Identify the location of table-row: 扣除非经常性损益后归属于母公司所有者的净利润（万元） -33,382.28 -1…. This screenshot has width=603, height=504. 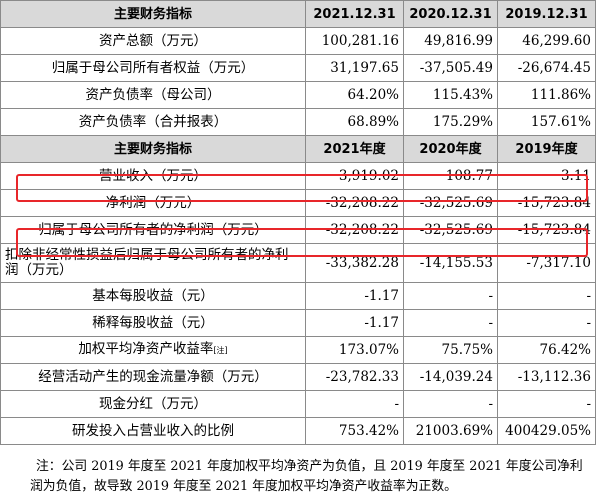
(298, 263).